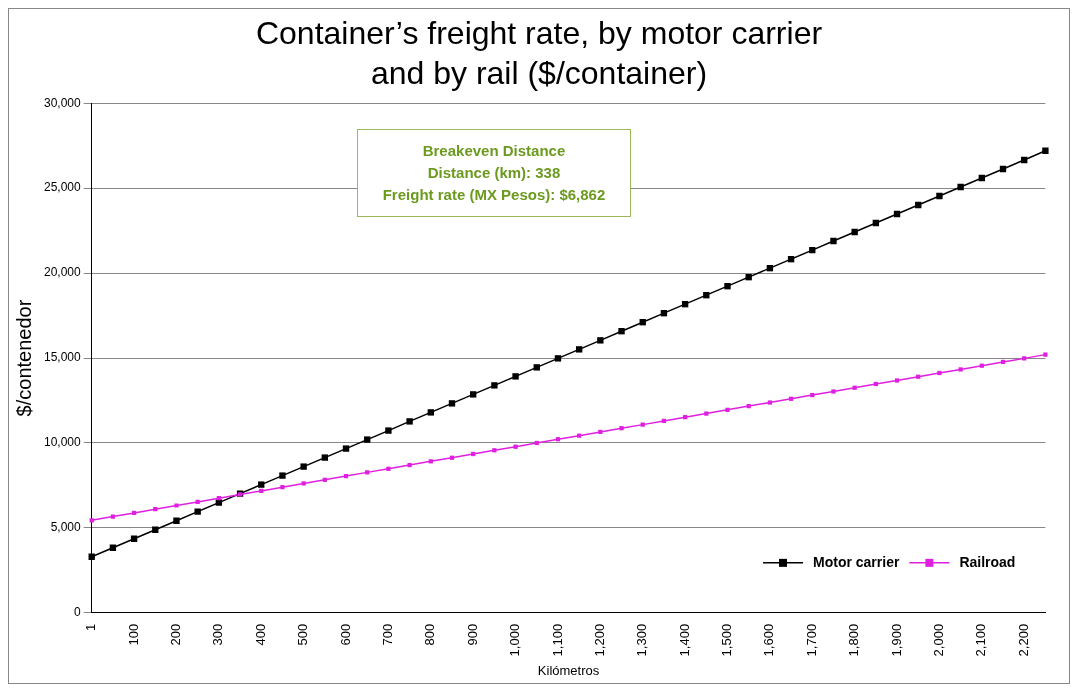 The width and height of the screenshot is (1083, 699). What do you see at coordinates (303, 634) in the screenshot?
I see `x-tick-label: 500` at bounding box center [303, 634].